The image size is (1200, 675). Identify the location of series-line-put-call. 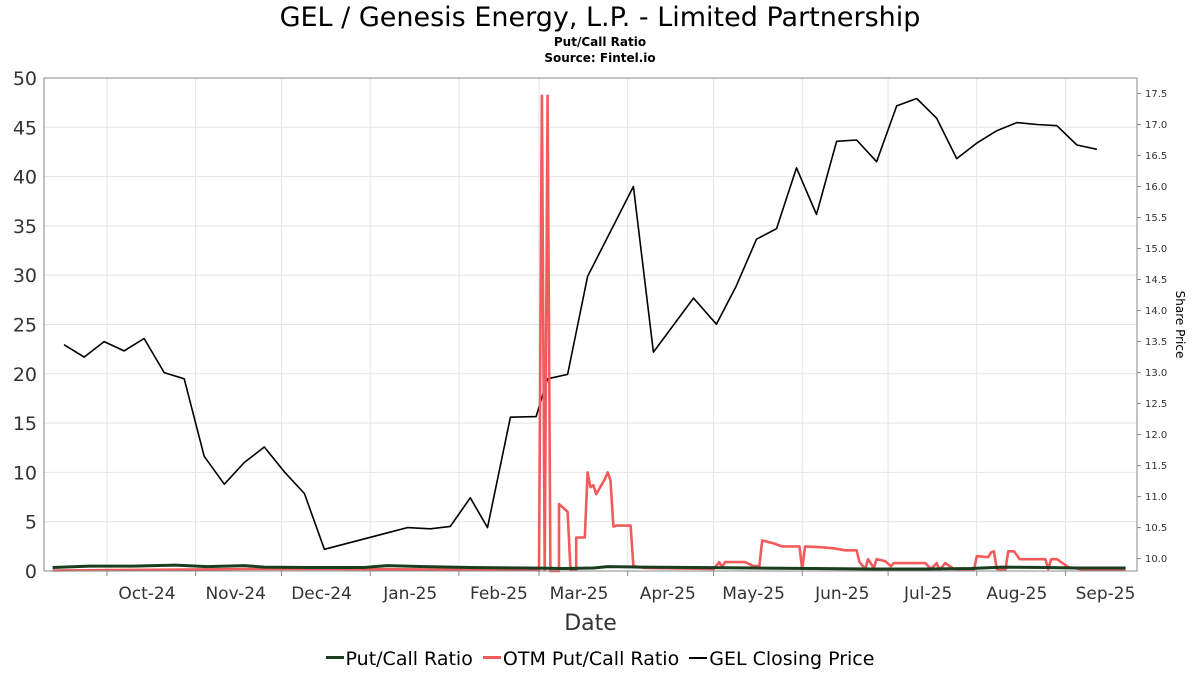
(589, 567).